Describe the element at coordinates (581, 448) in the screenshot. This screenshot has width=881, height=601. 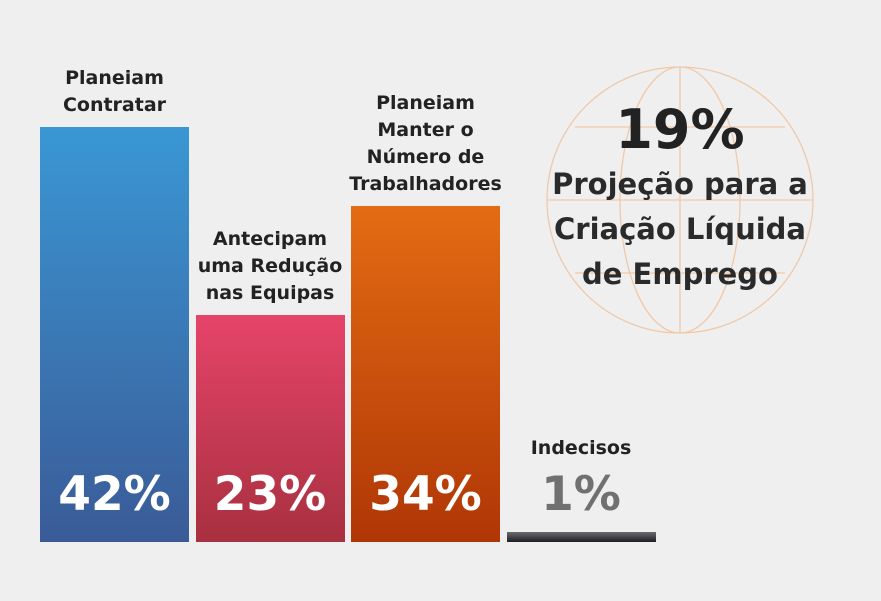
I see `category-label: Indecisos` at that location.